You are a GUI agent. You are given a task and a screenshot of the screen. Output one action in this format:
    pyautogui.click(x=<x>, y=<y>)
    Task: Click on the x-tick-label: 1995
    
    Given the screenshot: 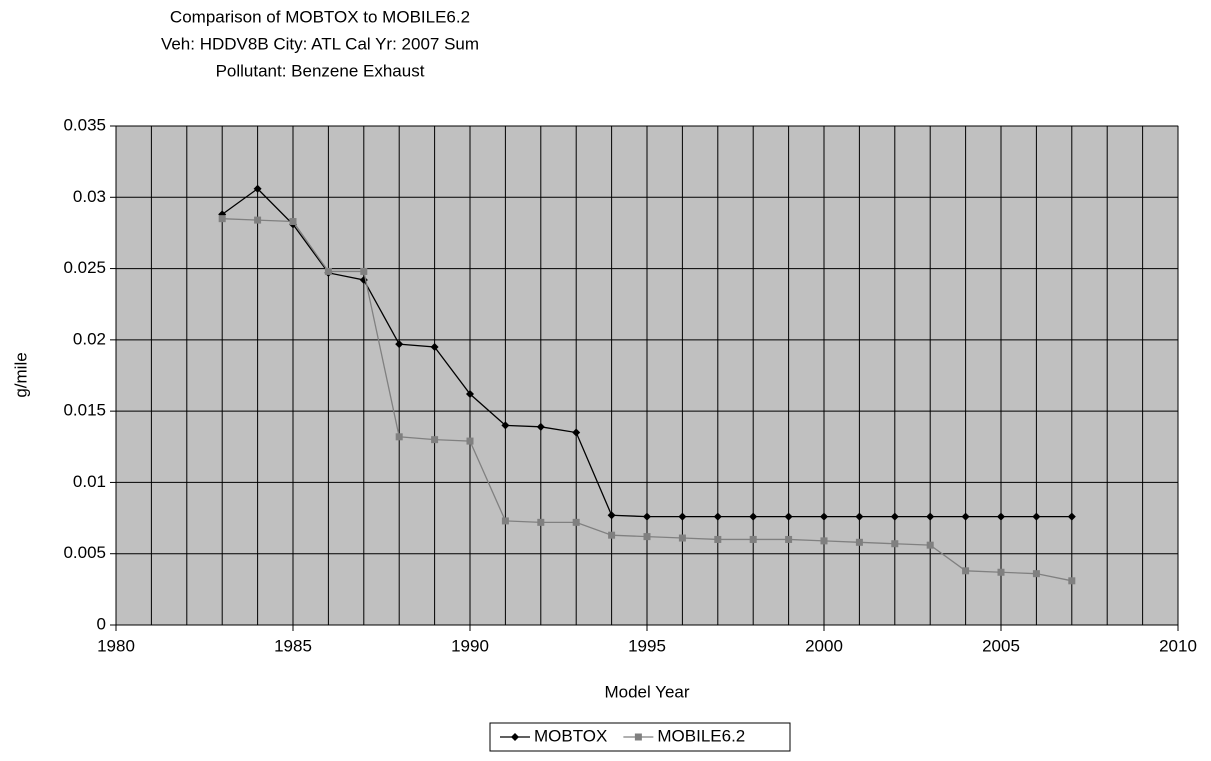 What is the action you would take?
    pyautogui.click(x=647, y=645)
    